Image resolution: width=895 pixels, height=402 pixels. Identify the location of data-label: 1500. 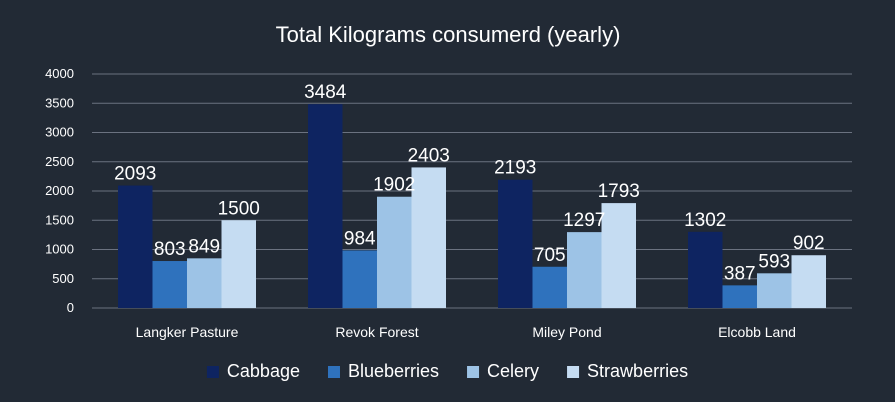
(239, 208).